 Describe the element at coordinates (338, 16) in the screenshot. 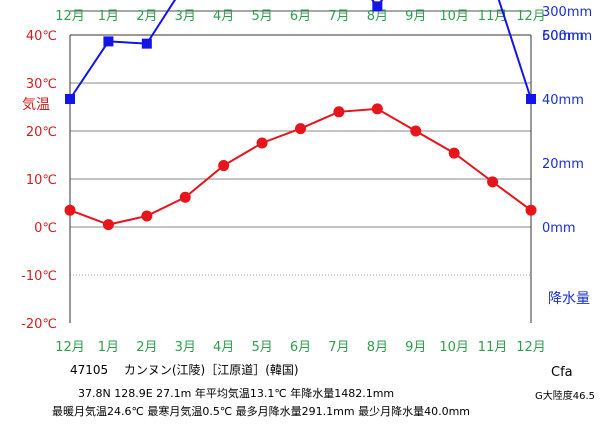

I see `month-label-top: 7月` at that location.